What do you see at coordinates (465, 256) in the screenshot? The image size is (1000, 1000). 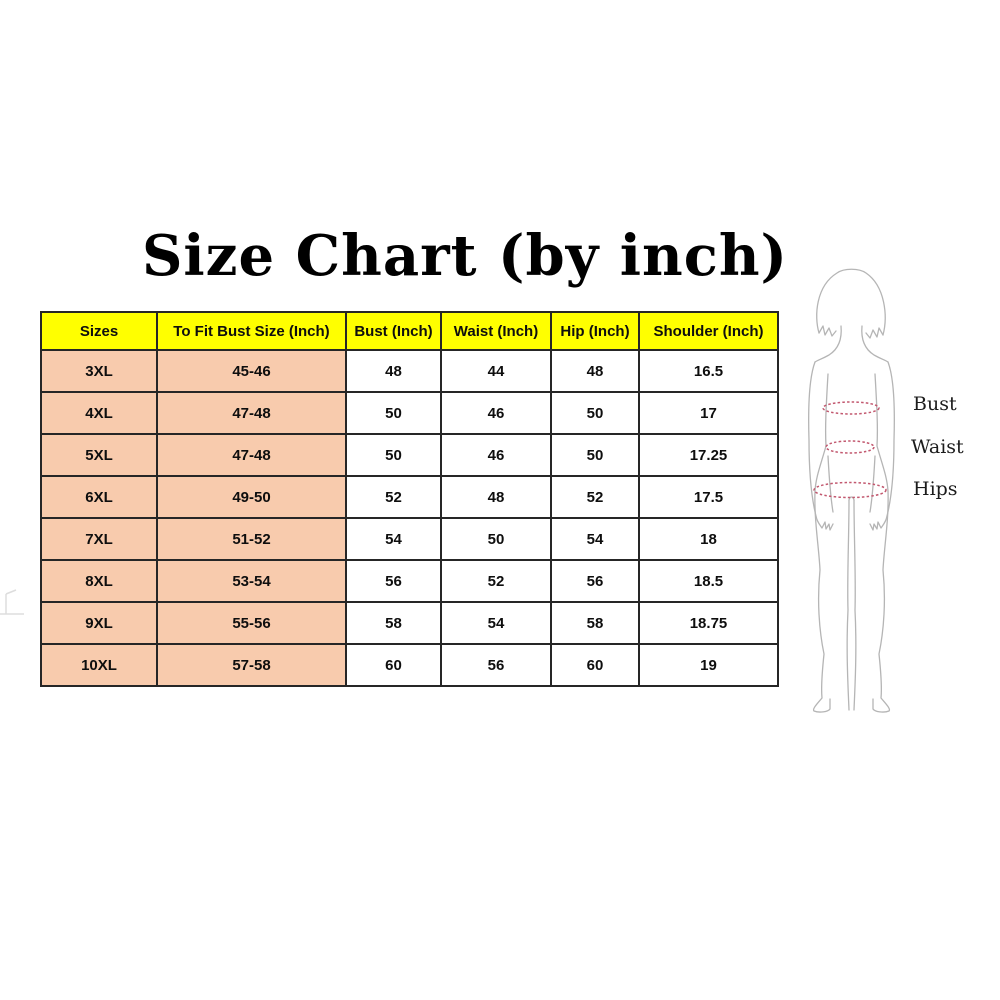 I see `page-title: Size Chart (by inch)` at bounding box center [465, 256].